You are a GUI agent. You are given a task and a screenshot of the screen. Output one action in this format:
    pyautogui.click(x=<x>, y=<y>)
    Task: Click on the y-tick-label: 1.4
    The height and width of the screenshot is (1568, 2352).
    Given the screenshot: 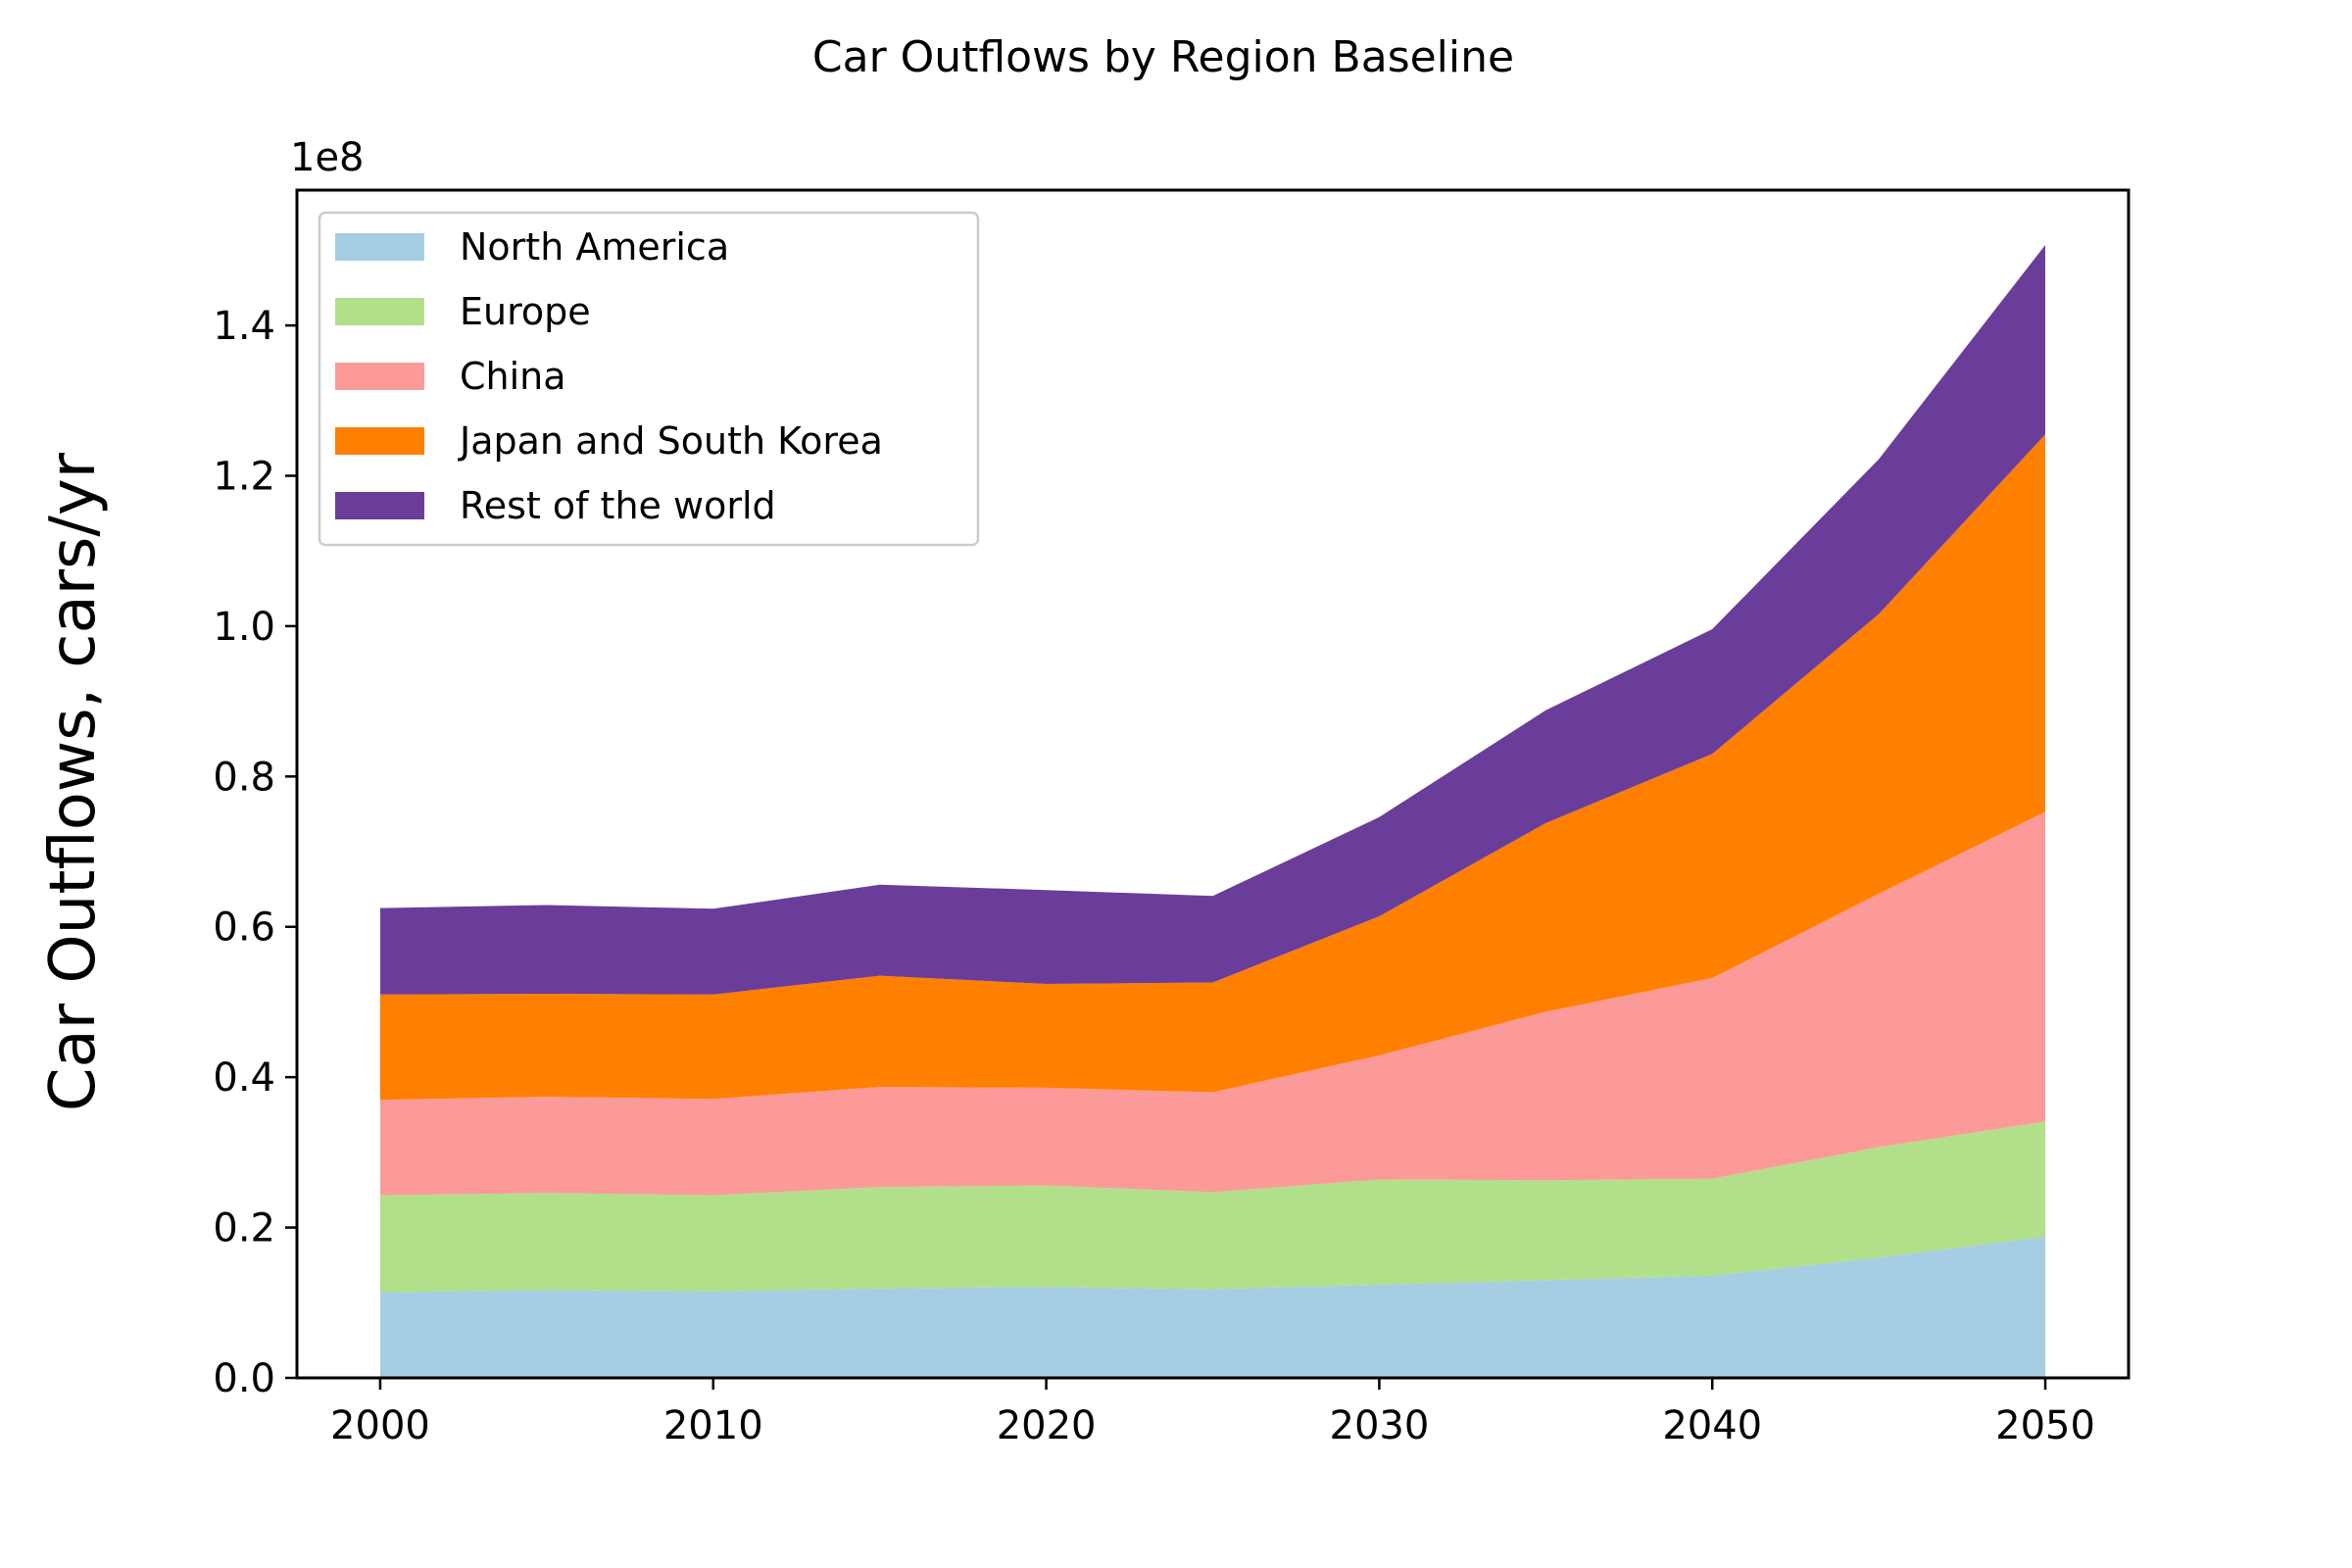 What is the action you would take?
    pyautogui.click(x=244, y=326)
    